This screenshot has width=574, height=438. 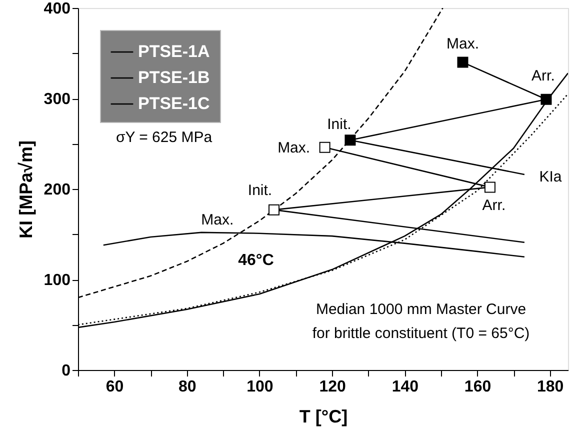 What do you see at coordinates (405, 387) in the screenshot?
I see `x-tick-label: 140` at bounding box center [405, 387].